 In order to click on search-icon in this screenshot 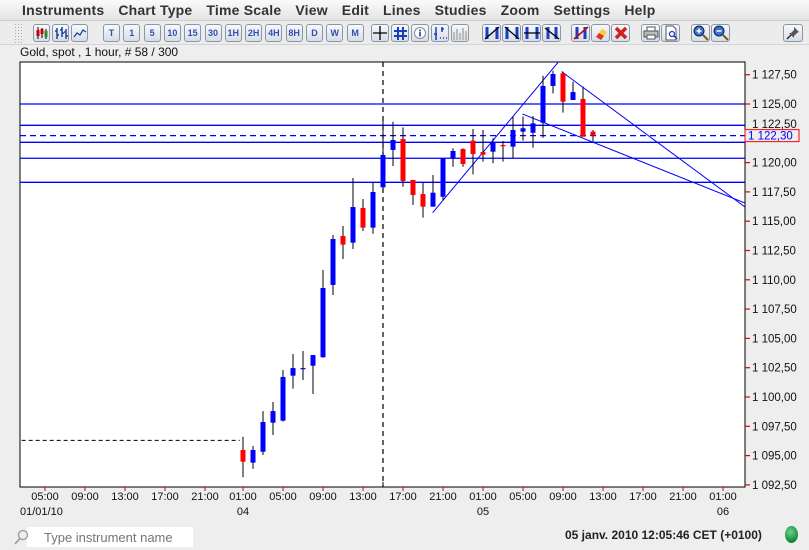, I will do `click(21, 539)`.